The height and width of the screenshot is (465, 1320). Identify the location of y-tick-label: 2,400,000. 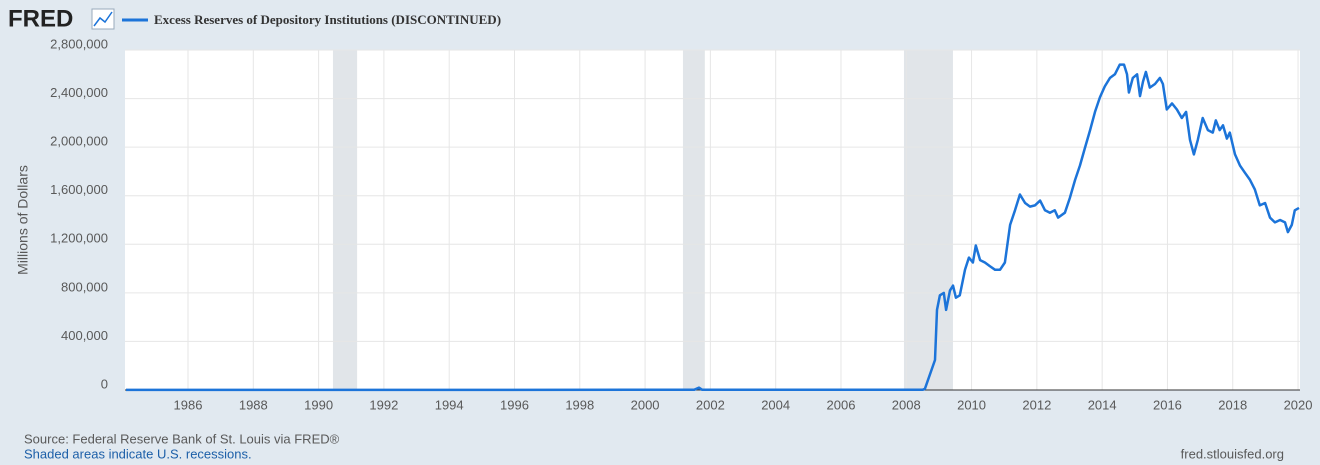
(79, 92).